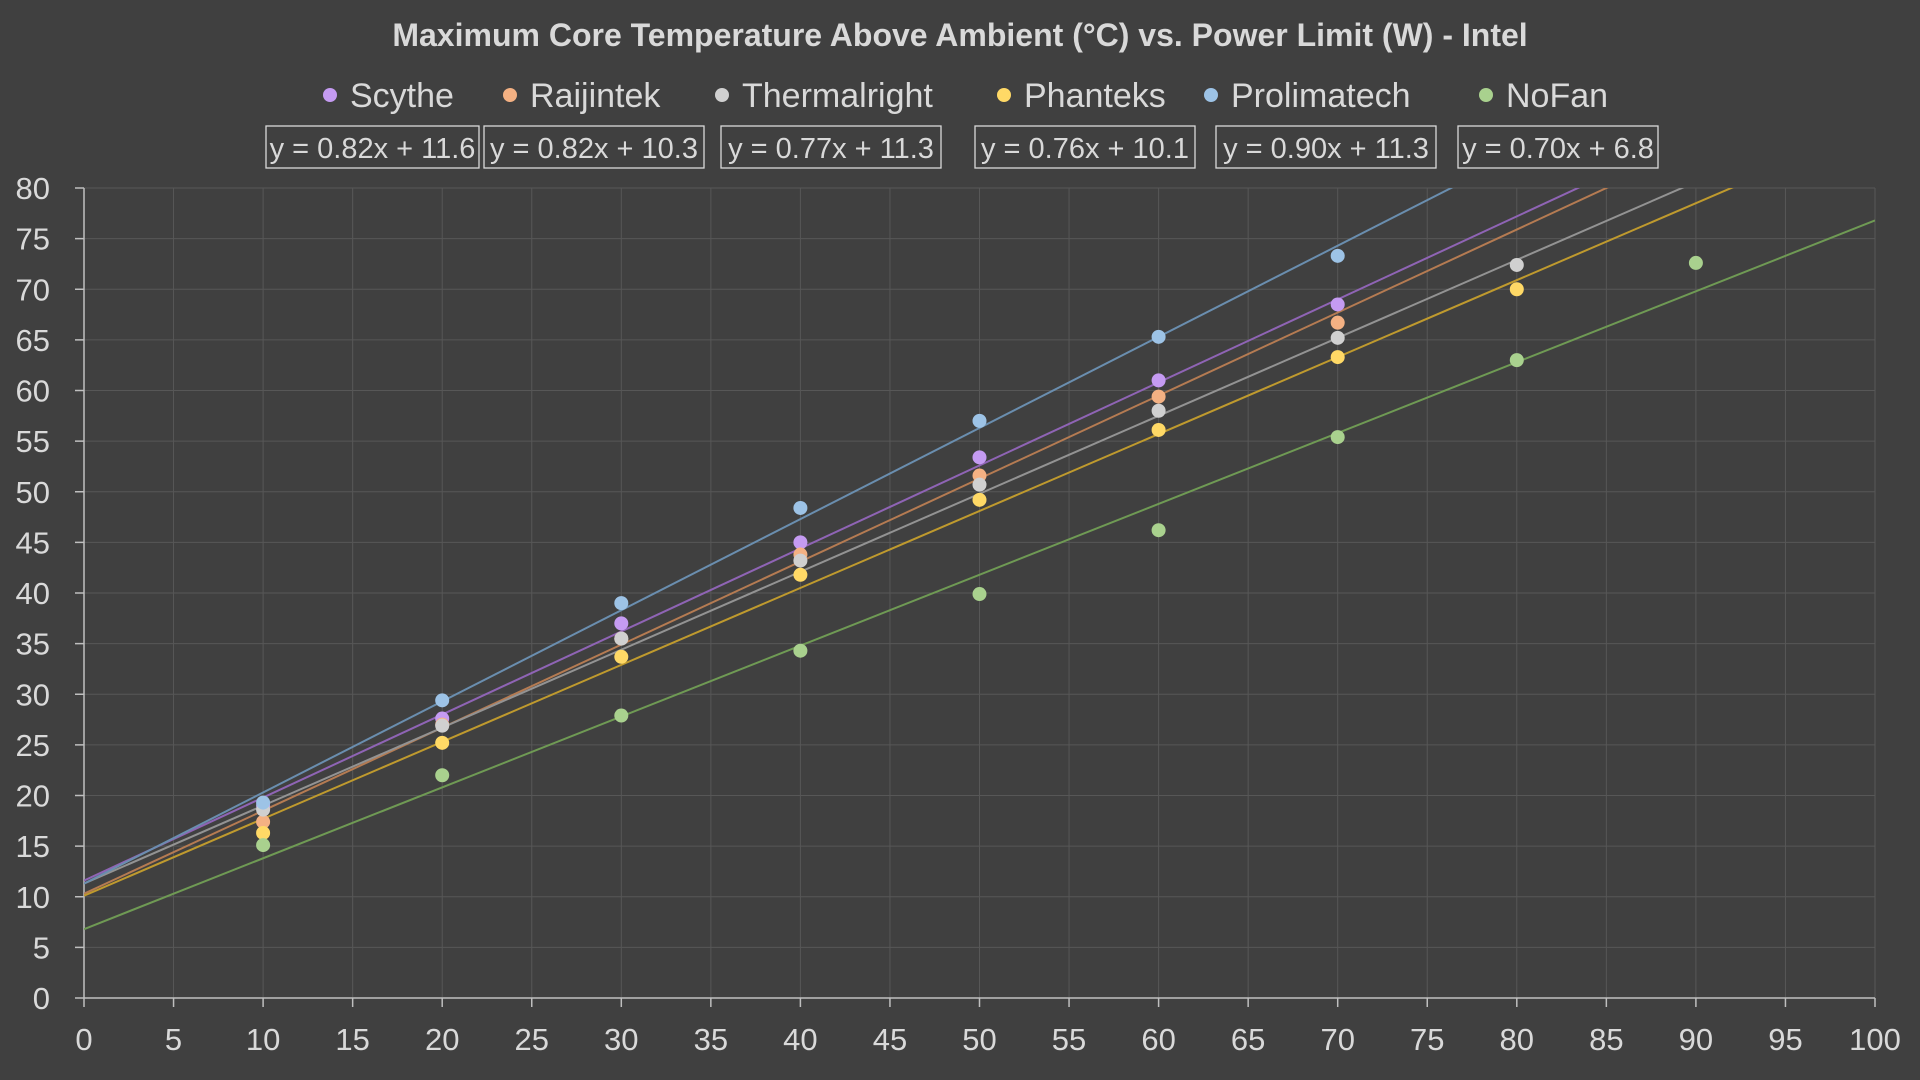 The height and width of the screenshot is (1080, 1920). I want to click on legend-item-raijintek: Raijintek, so click(582, 96).